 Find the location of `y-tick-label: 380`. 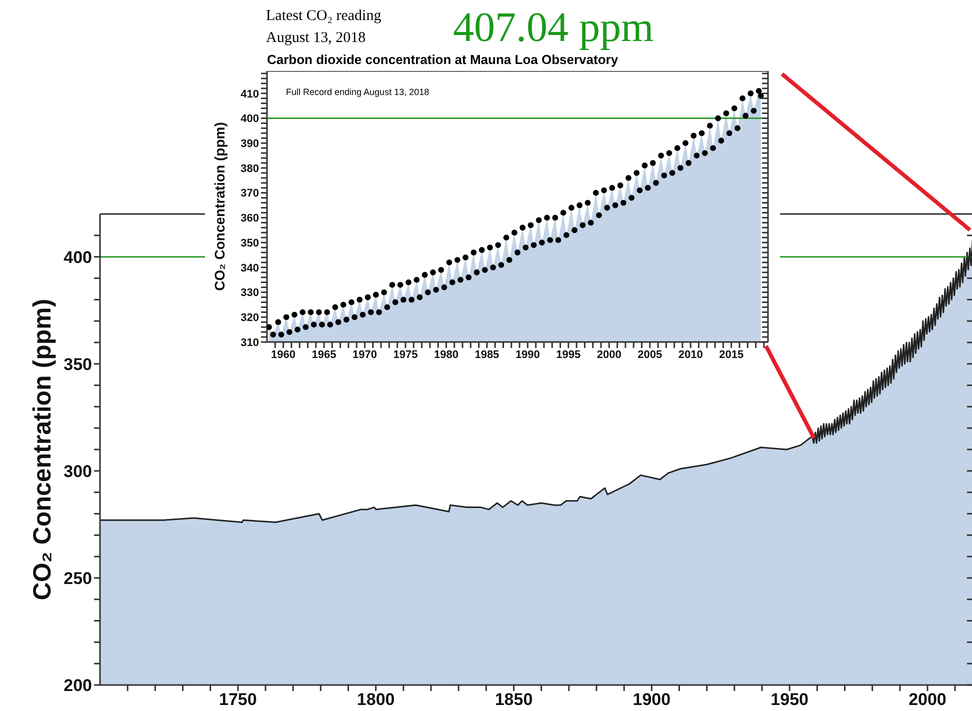

y-tick-label: 380 is located at coordinates (249, 168).